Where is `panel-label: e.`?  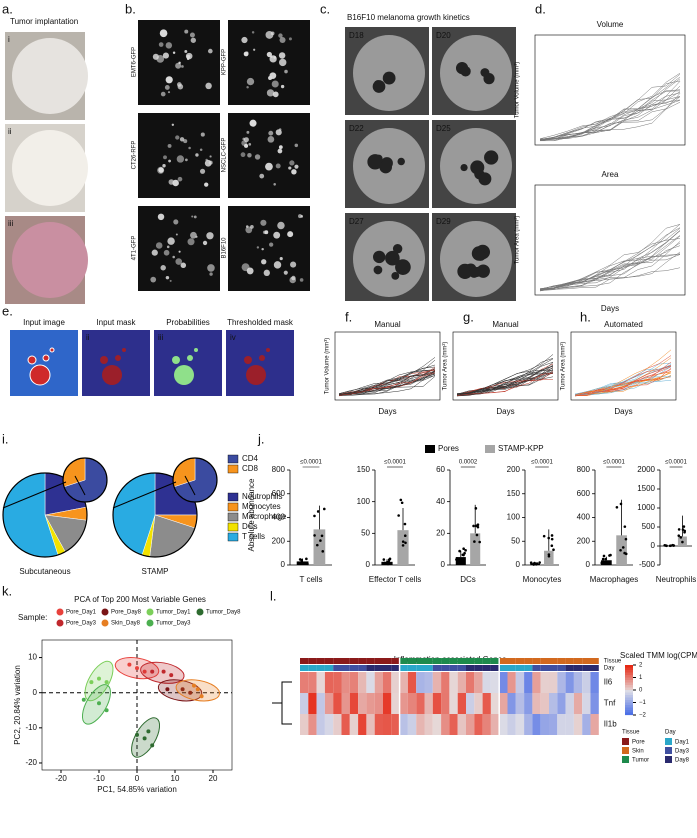
panel-label: e. is located at coordinates (7, 310).